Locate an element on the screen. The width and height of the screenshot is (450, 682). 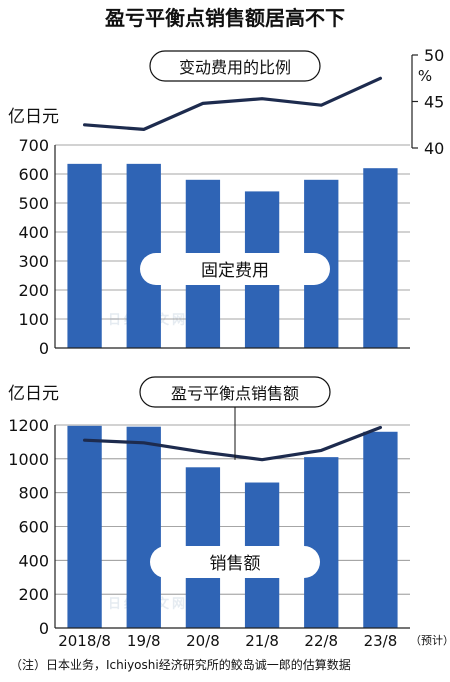
chart1-series-label-box is located at coordinates (235, 269).